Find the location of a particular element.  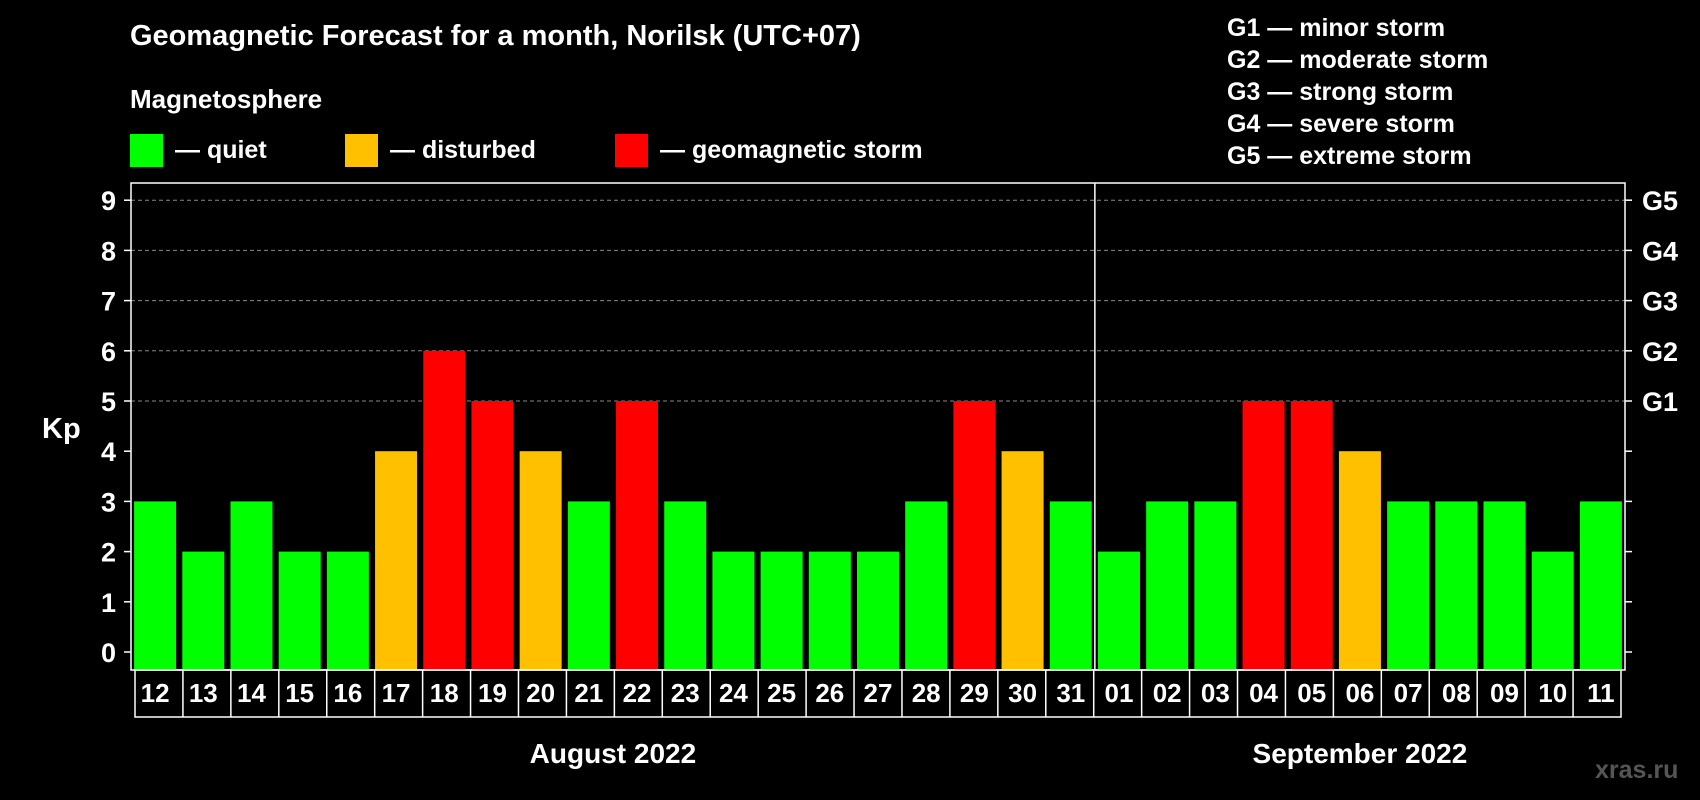

x-tick-label: 11 is located at coordinates (1601, 693).